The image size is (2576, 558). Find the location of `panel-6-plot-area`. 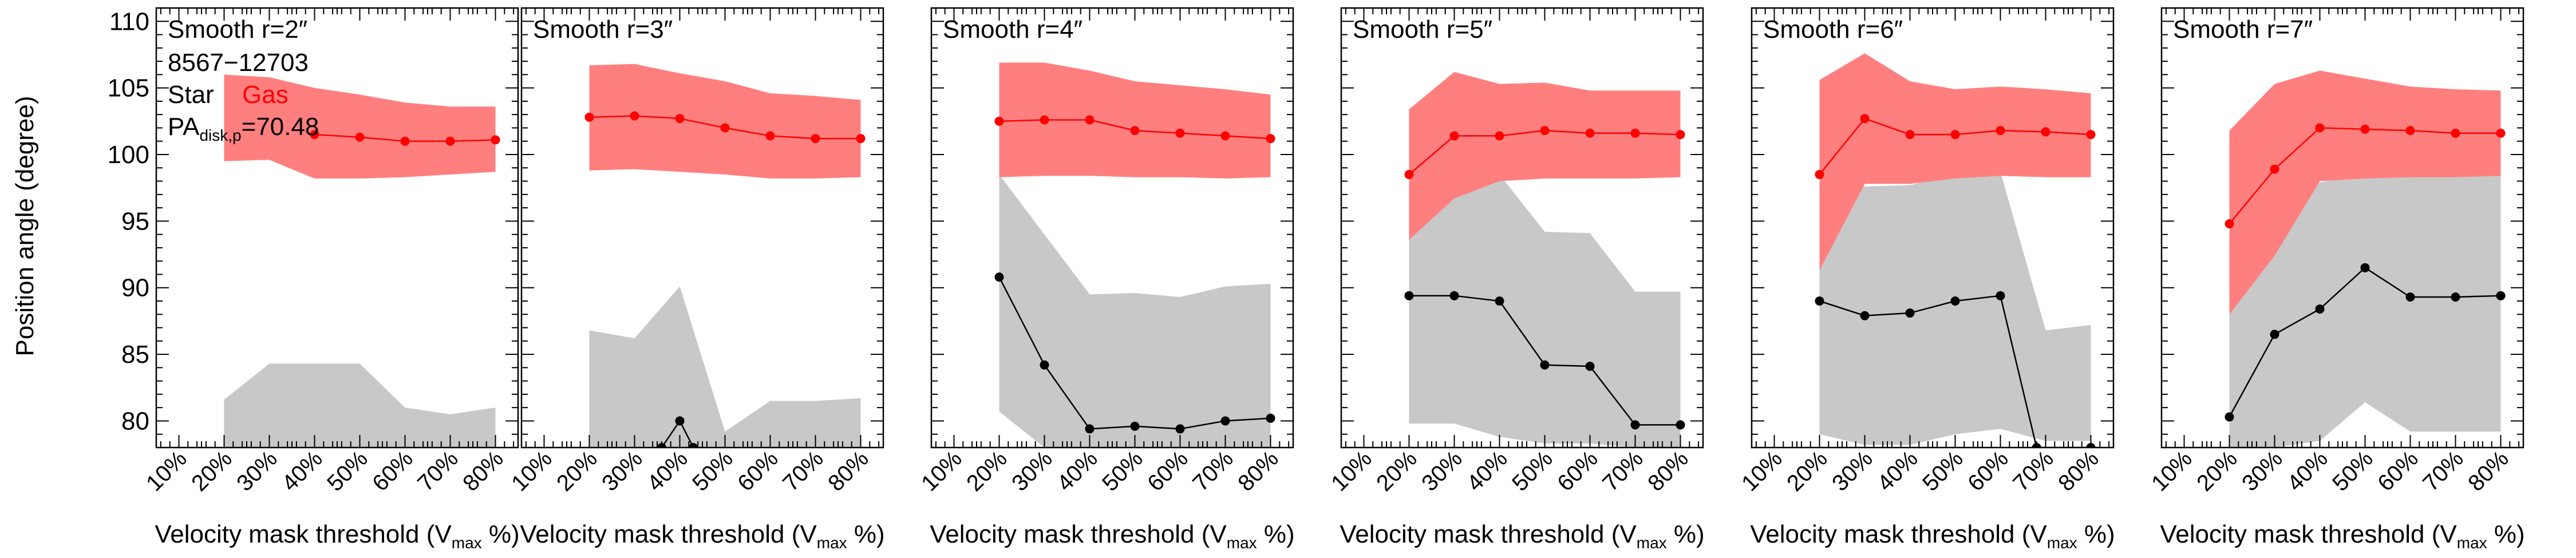

panel-6-plot-area is located at coordinates (2365, 259).